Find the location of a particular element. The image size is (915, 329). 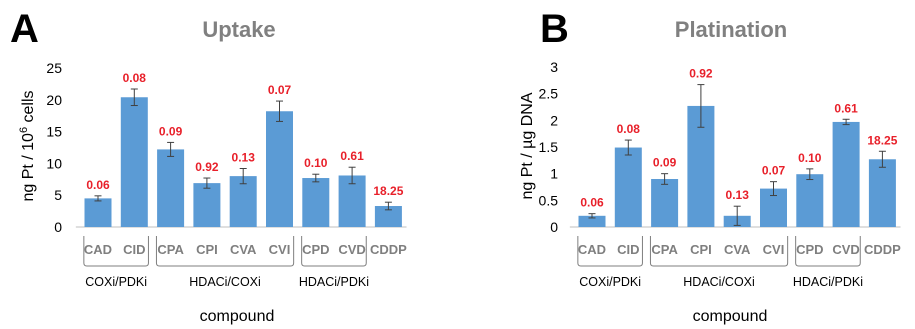

data-label-a: 0.10 is located at coordinates (316, 163).